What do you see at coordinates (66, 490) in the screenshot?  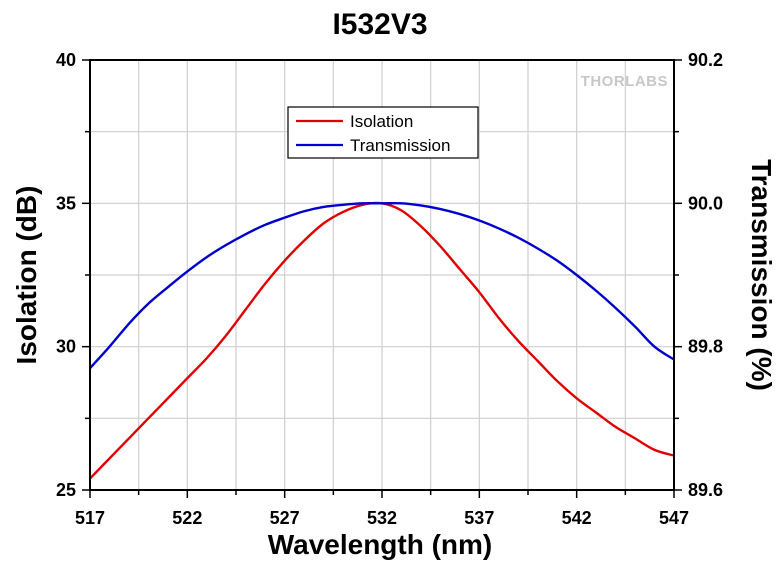 I see `y-left-tick-label: 25` at bounding box center [66, 490].